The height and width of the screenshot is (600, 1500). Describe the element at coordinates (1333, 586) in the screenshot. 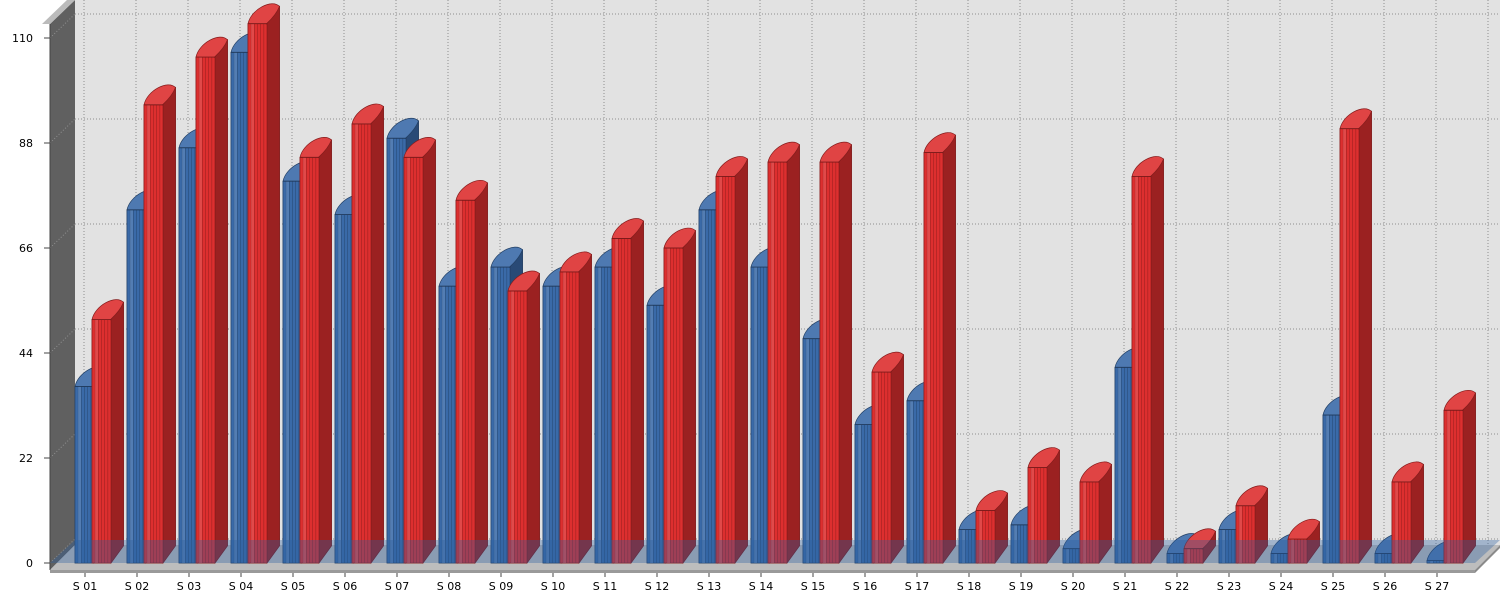

I see `x-tick-label: S 25` at that location.